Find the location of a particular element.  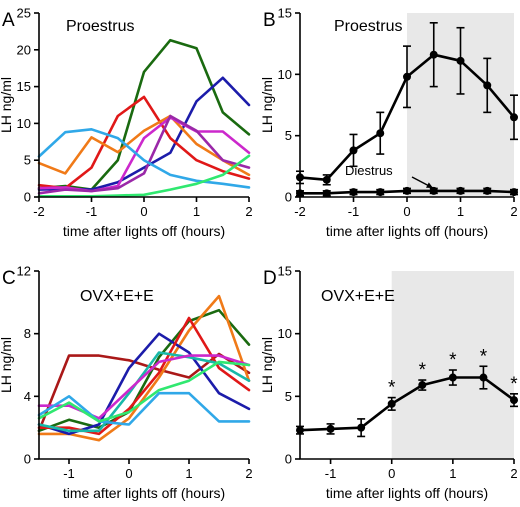

panel-letter: A is located at coordinates (8, 20).